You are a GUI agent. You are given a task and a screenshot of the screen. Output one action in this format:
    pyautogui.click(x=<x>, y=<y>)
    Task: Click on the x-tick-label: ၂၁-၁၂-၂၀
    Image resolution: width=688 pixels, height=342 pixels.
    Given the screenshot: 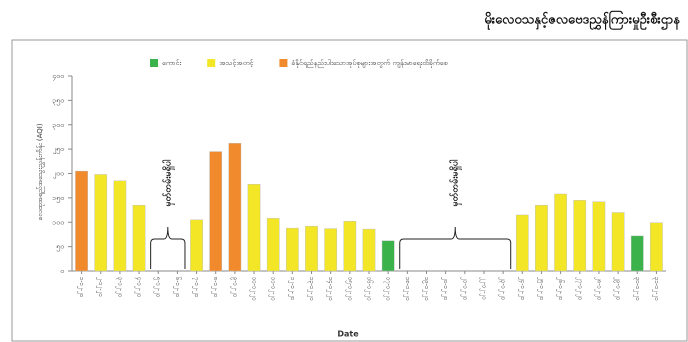 What is the action you would take?
    pyautogui.click(x=464, y=288)
    